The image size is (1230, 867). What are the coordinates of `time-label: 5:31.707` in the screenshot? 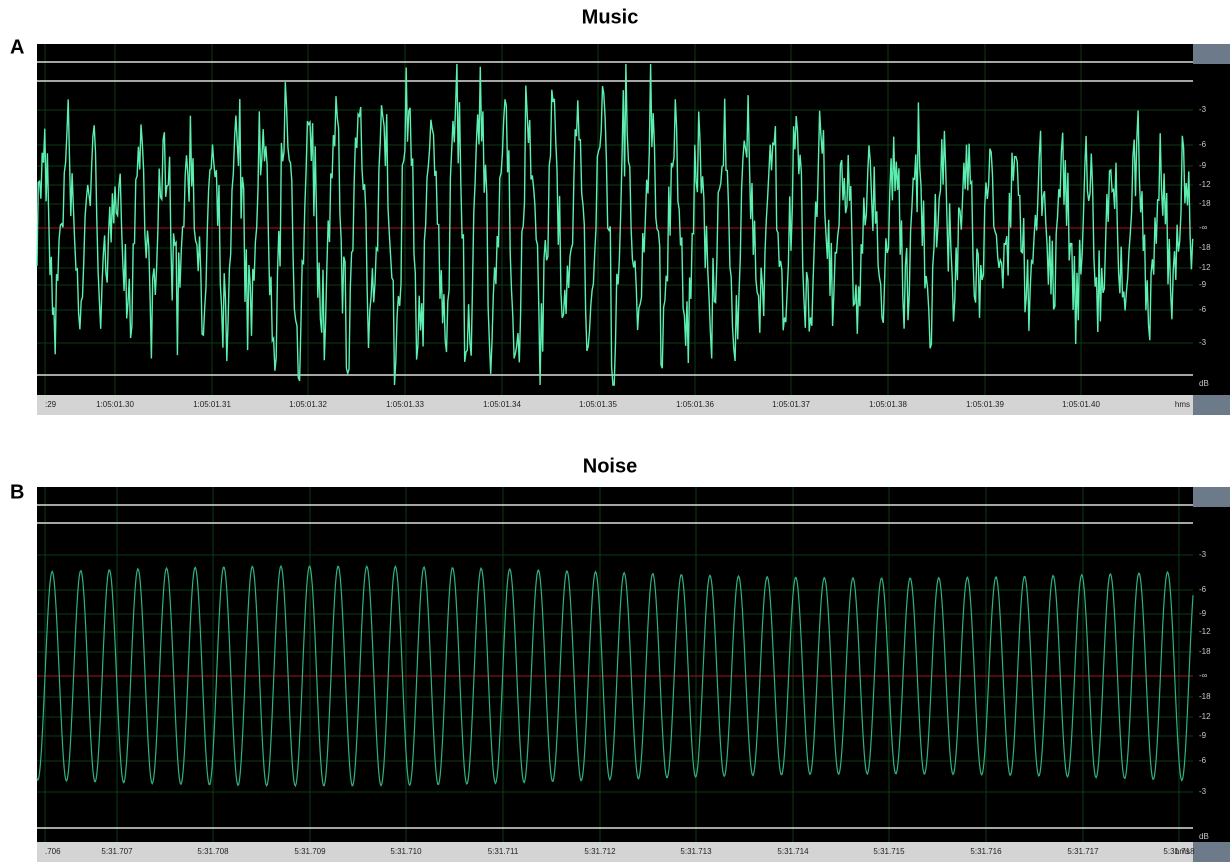 It's located at (117, 851).